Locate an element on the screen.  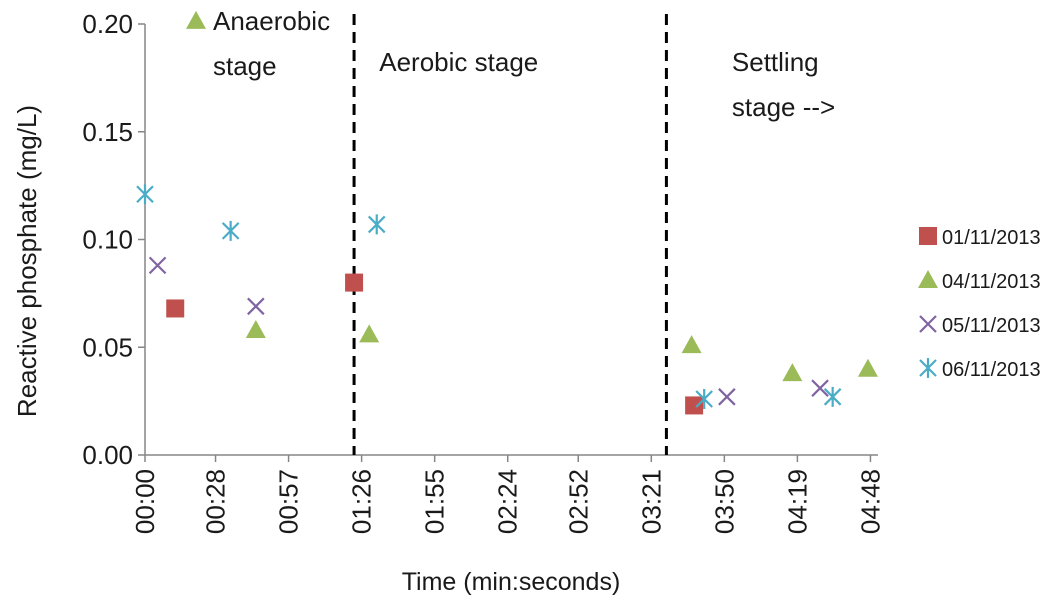
annotation-text: stage is located at coordinates (245, 66).